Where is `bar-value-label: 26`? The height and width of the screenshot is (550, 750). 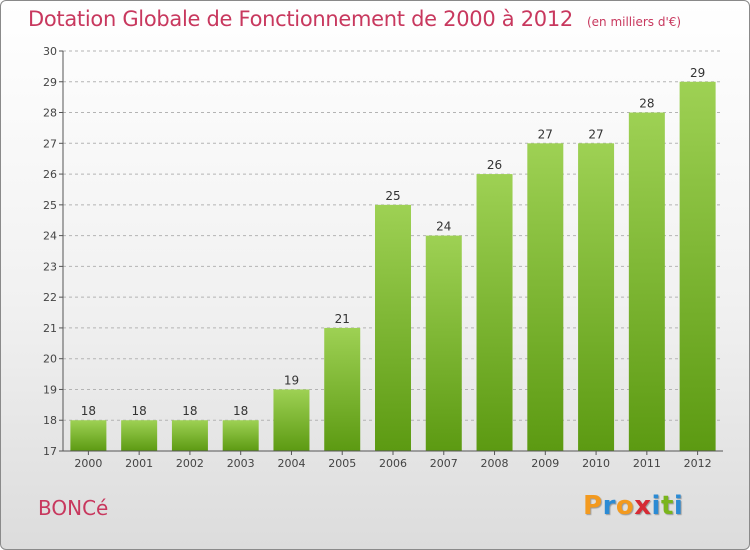 bar-value-label: 26 is located at coordinates (494, 165).